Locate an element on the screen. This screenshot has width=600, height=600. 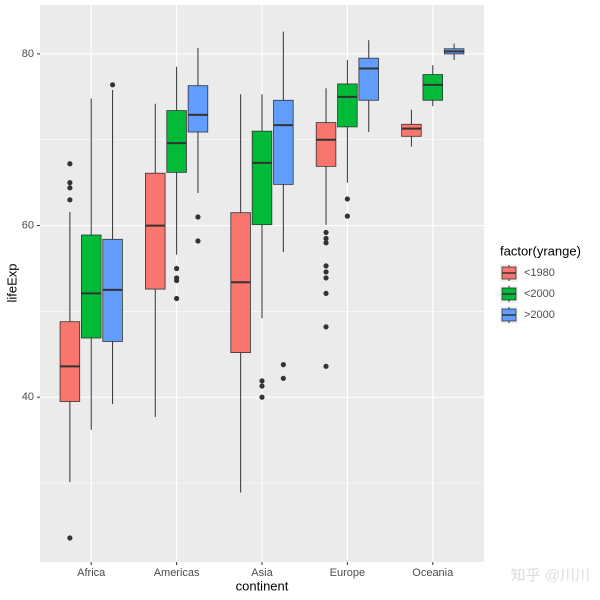
y-axis-title: lifeExp is located at coordinates (11, 282).